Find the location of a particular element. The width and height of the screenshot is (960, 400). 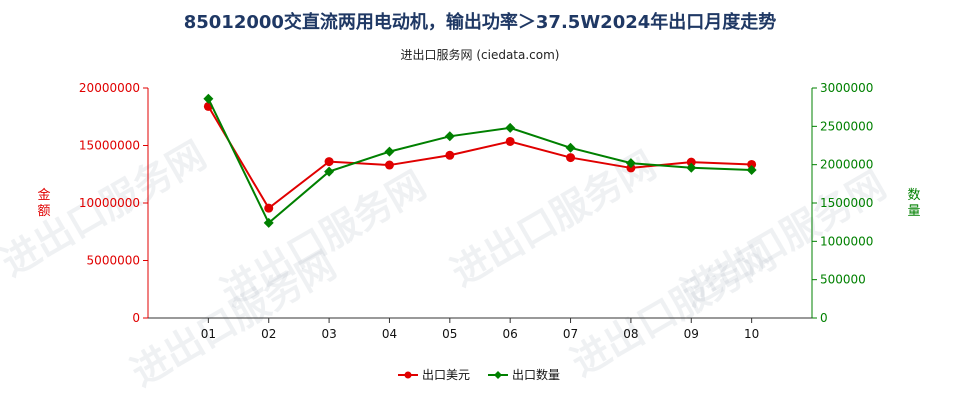

legend-label: 出口美元 is located at coordinates (446, 375).